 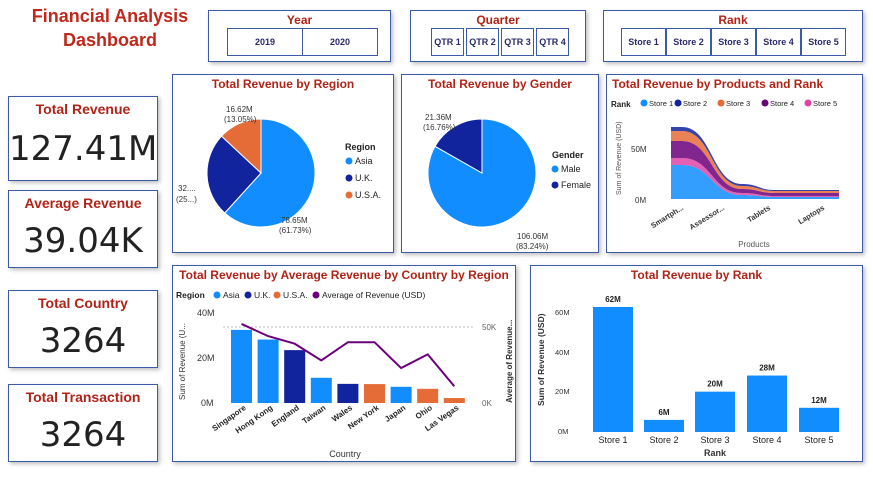 I want to click on female-pct-label: (16.76%), so click(x=439, y=127).